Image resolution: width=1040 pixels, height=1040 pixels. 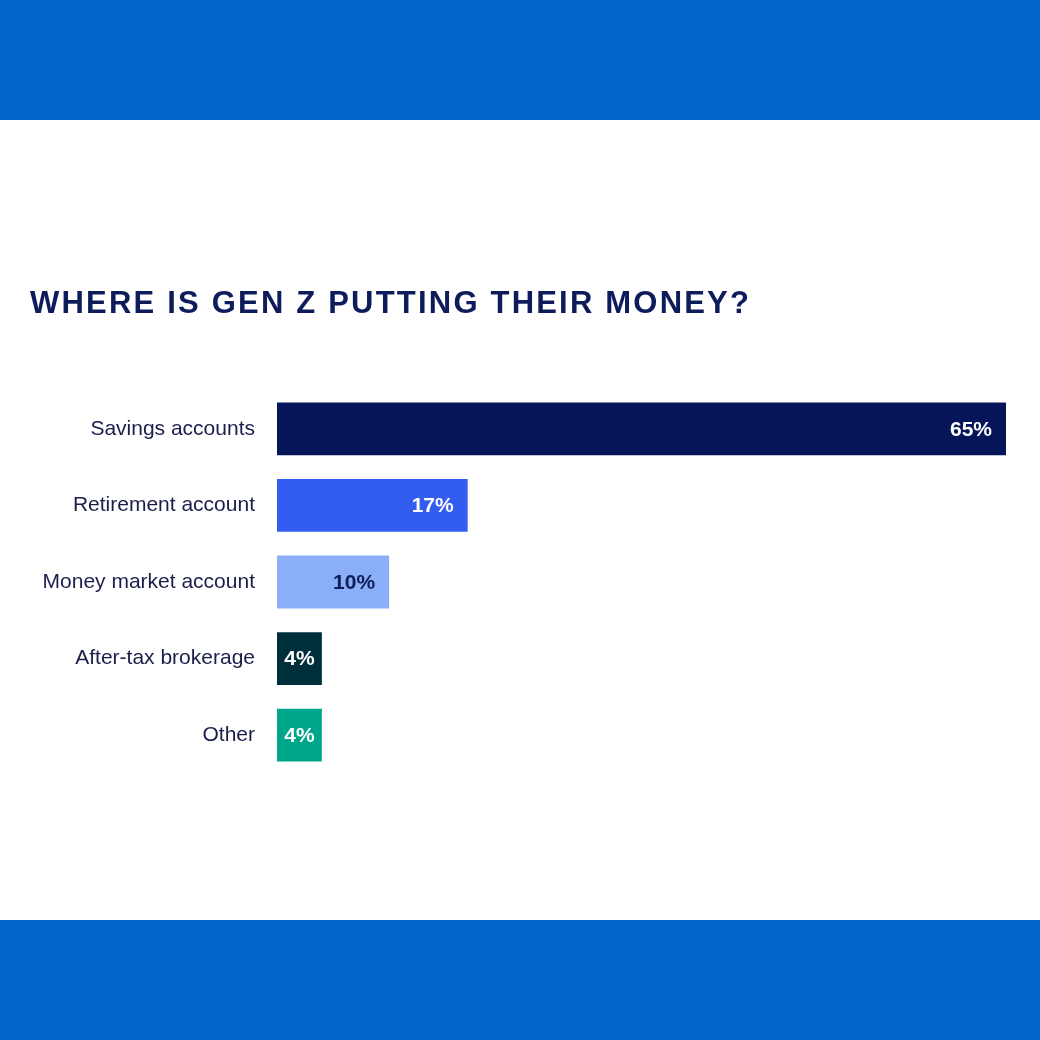 What do you see at coordinates (165, 657) in the screenshot?
I see `y-tick-label: After-tax brokerage` at bounding box center [165, 657].